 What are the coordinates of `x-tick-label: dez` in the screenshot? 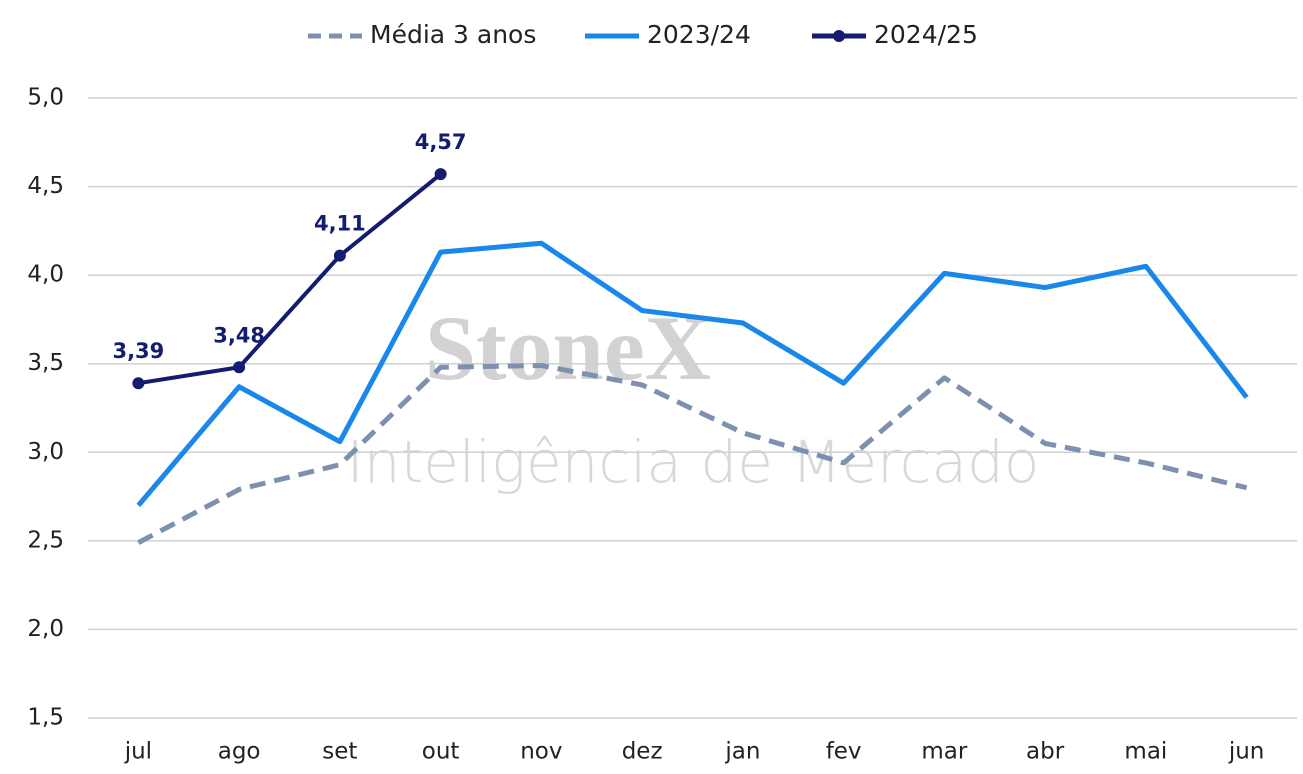 It's located at (642, 752).